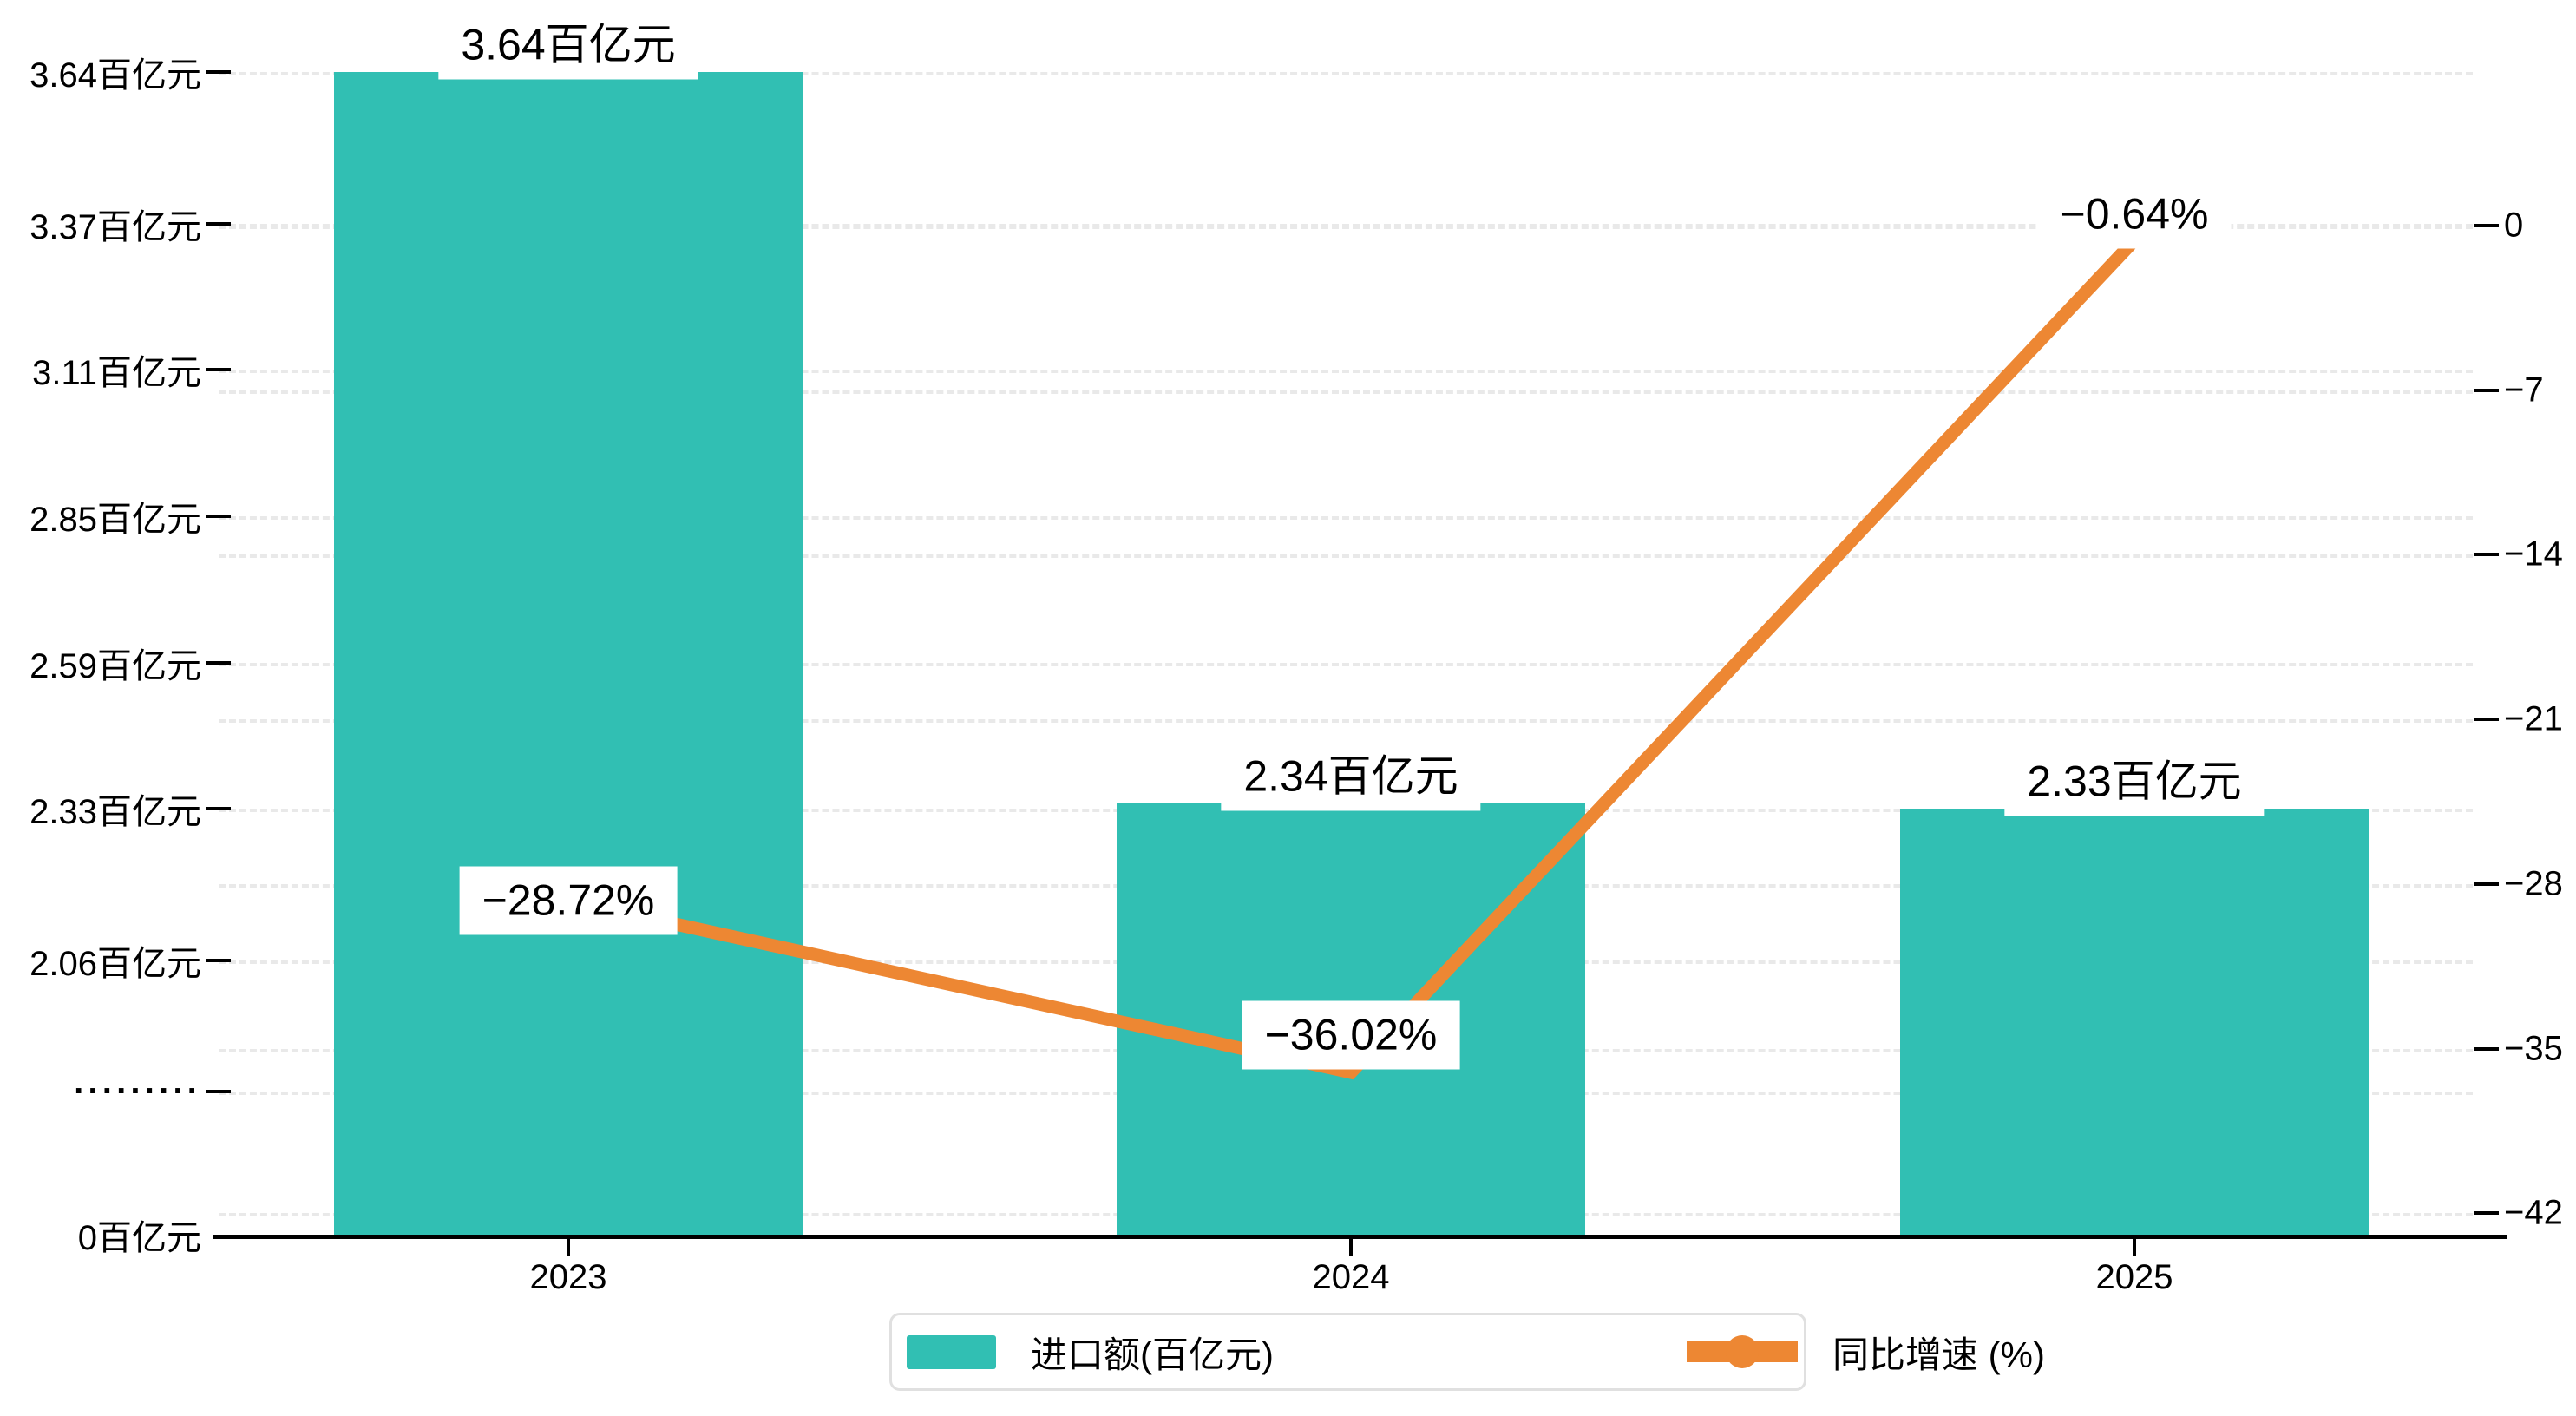 This screenshot has width=2576, height=1416. I want to click on y-axis-label-left: ·········, so click(137, 1091).